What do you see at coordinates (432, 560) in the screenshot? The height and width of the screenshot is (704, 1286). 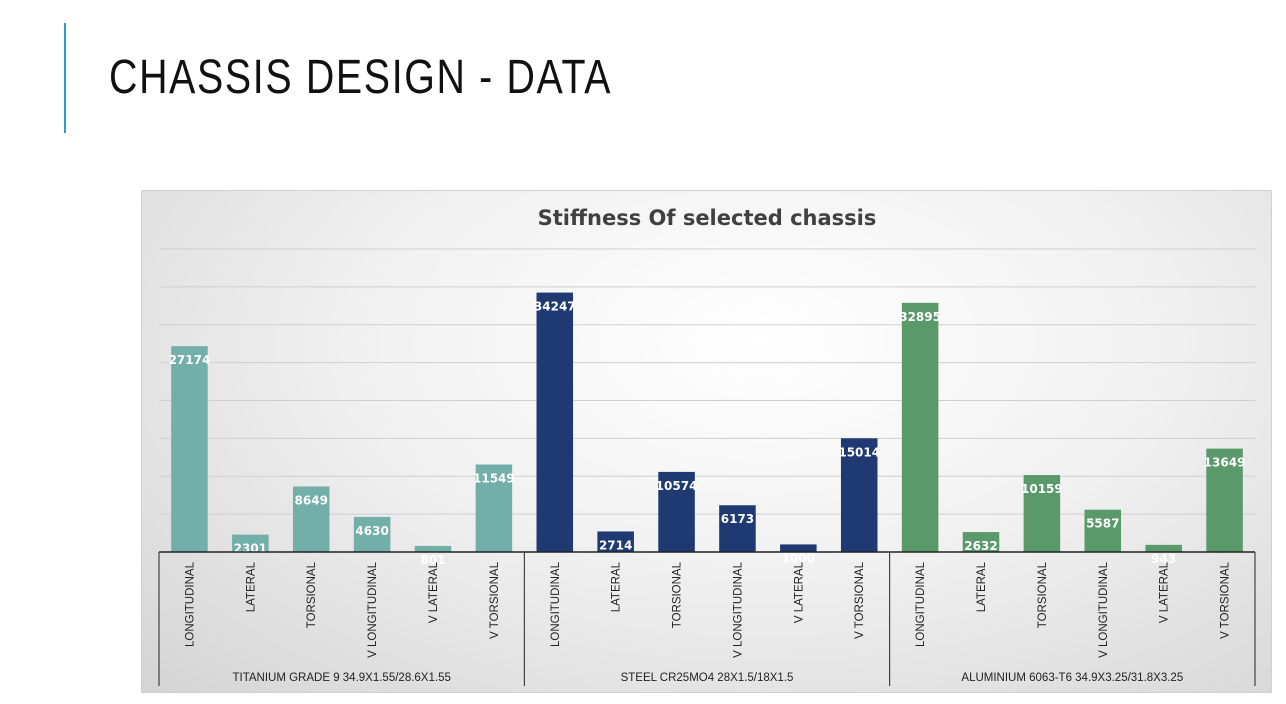 I see `data-label: 801` at bounding box center [432, 560].